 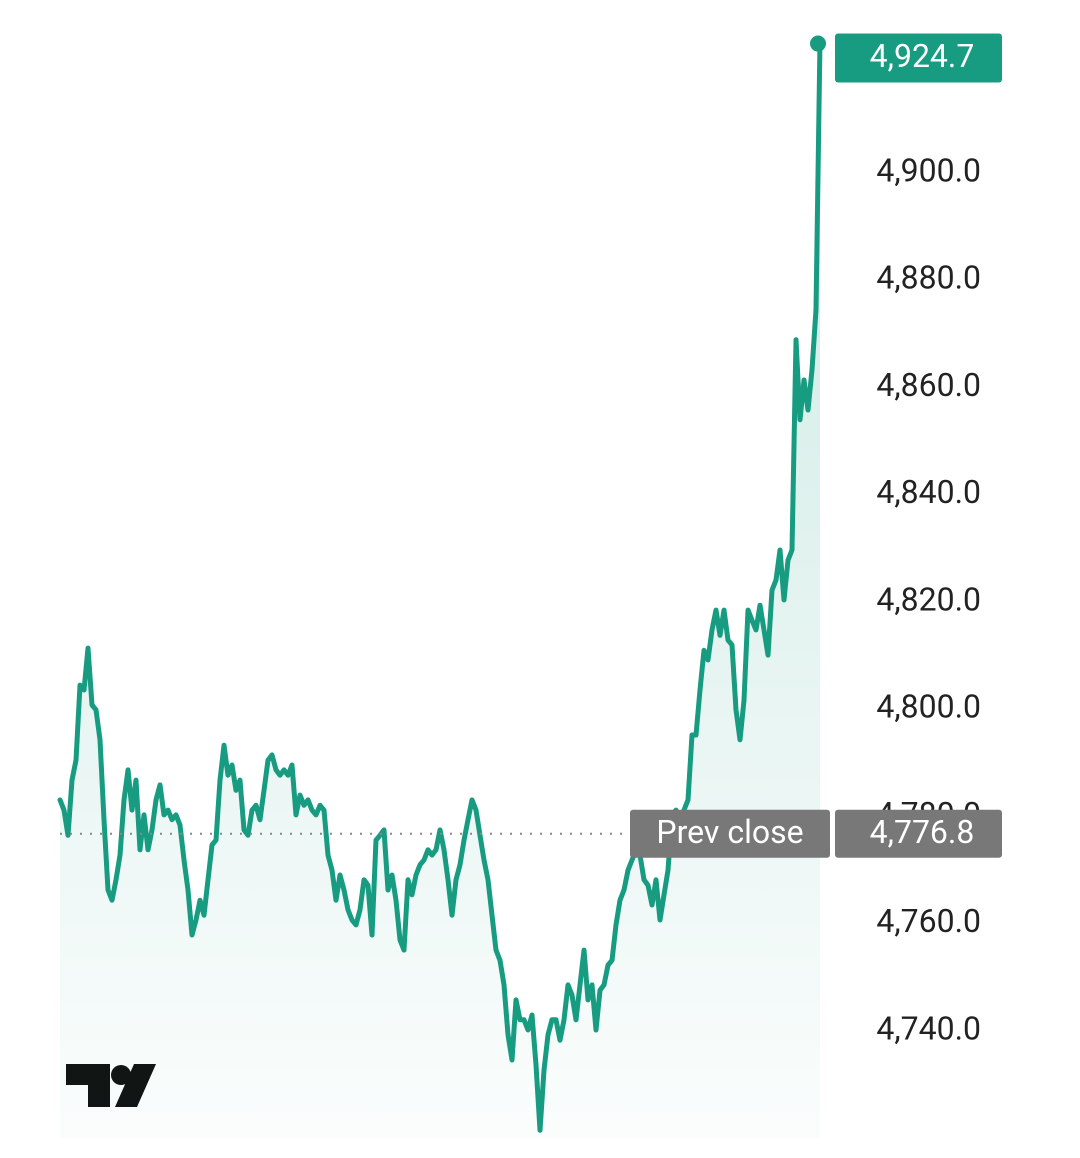 I want to click on y-tick-label: 4,840.0, so click(x=928, y=492).